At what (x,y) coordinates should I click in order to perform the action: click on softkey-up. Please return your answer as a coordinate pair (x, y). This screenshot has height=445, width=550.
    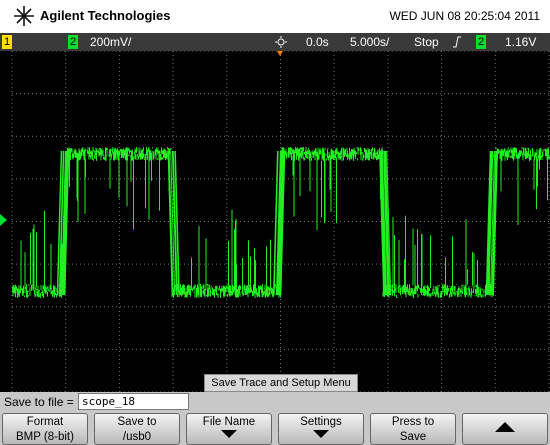
    Looking at the image, I should click on (505, 429).